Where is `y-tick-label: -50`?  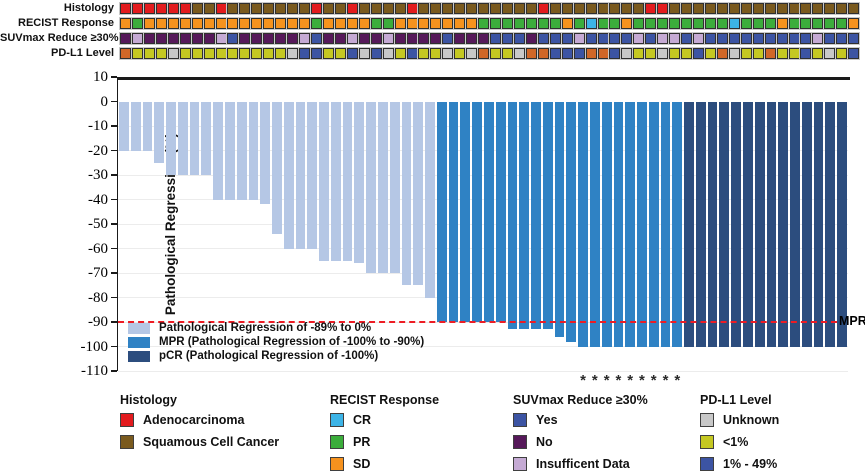
y-tick-label: -50 is located at coordinates (98, 224).